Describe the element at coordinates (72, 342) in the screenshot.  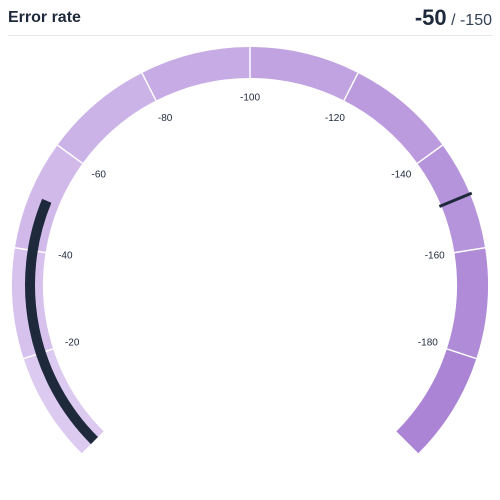
I see `tick-label: -20` at that location.